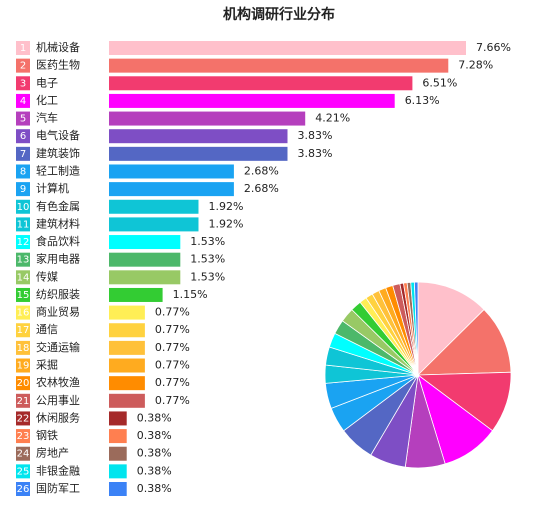 The width and height of the screenshot is (558, 522). Describe the element at coordinates (58, 400) in the screenshot. I see `category-label: 公用事业` at that location.